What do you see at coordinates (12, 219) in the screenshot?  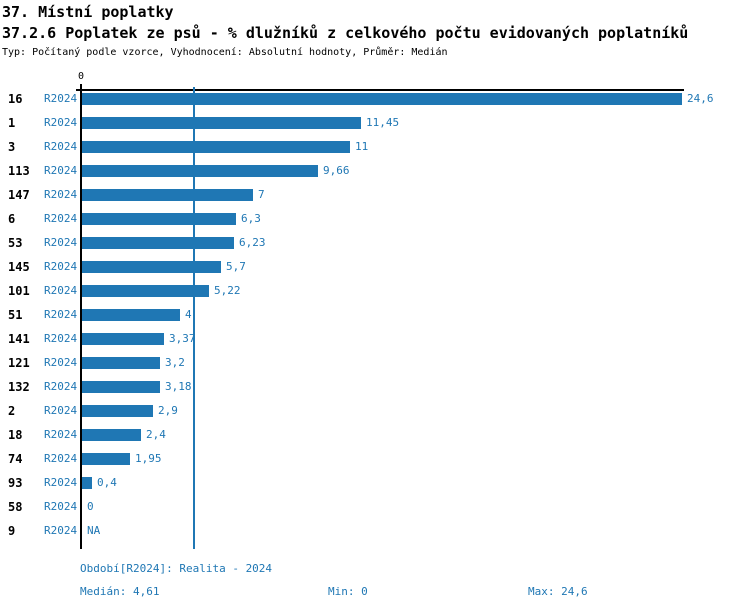 I see `category-label: 6` at bounding box center [12, 219].